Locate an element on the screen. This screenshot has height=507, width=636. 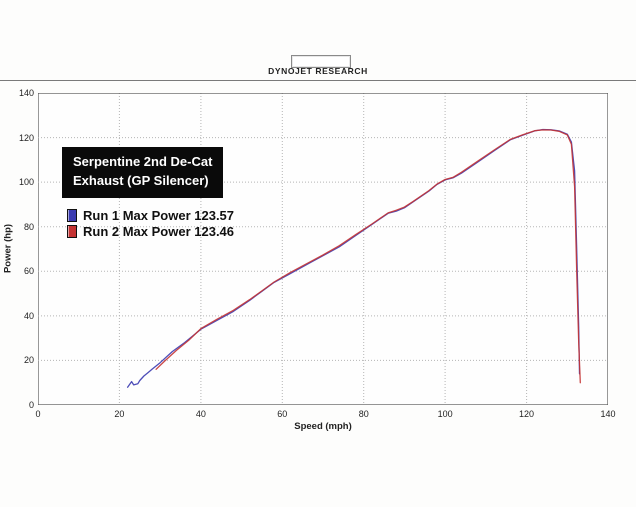
y-tick-label: 120 is located at coordinates (26, 137).